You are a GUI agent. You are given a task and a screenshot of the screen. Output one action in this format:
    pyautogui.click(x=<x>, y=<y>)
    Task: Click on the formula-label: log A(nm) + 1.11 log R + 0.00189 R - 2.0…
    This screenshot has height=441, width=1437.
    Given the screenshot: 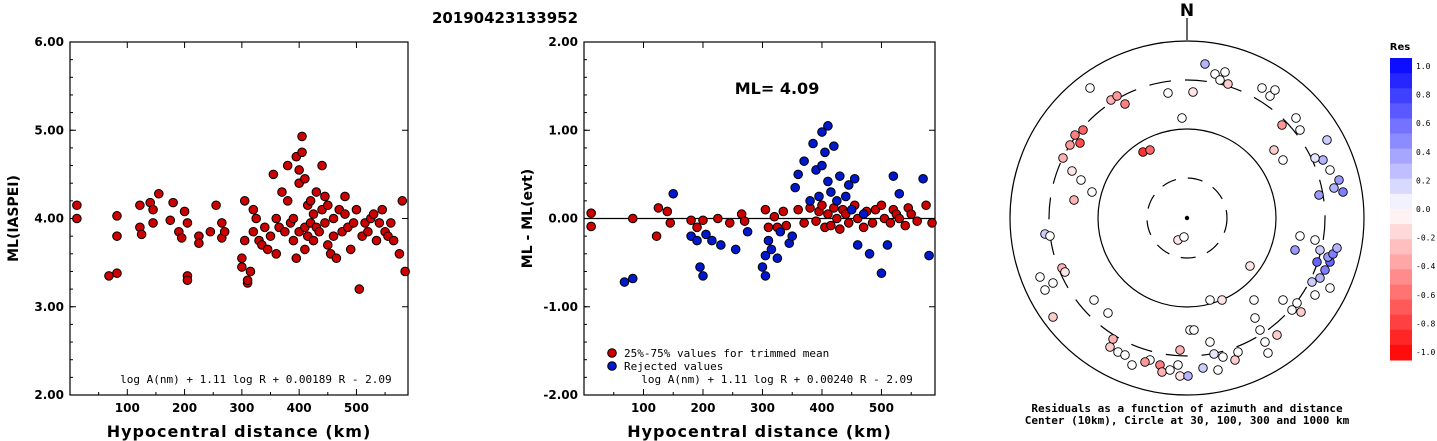 What is the action you would take?
    pyautogui.click(x=256, y=379)
    